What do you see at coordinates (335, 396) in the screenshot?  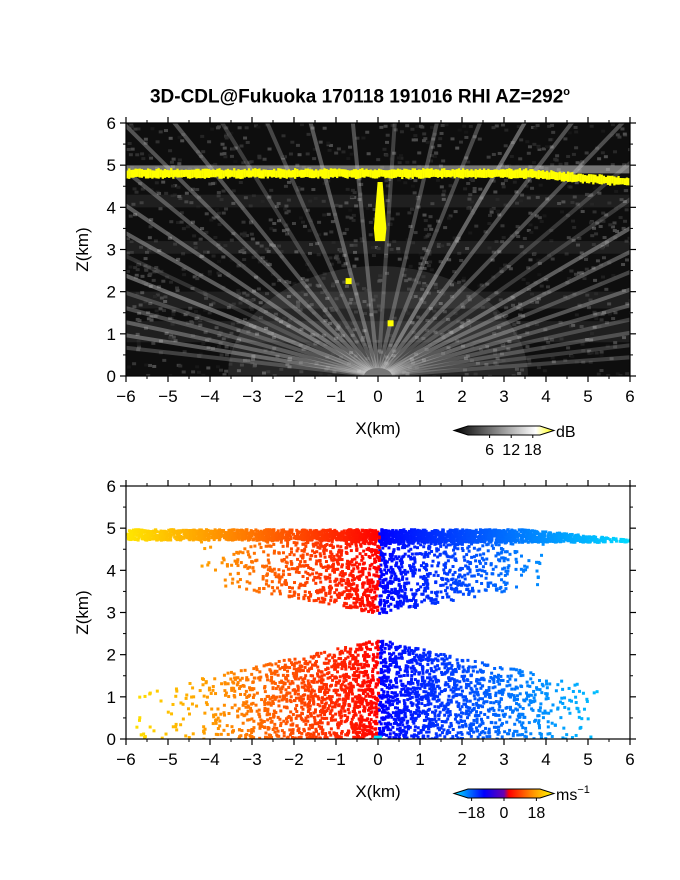 I see `x-tick-label: −1` at bounding box center [335, 396].